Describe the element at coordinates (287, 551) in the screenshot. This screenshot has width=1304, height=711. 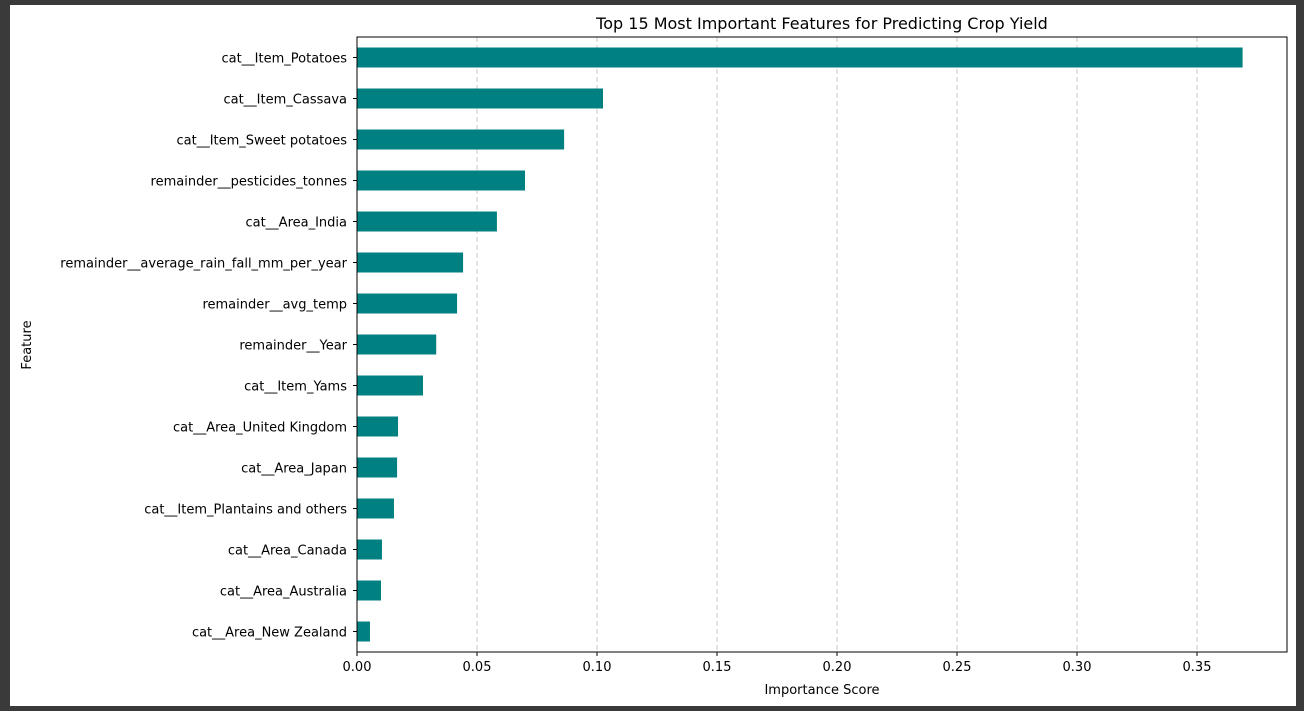
I see `y-tick-label: cat__Area_Canada` at that location.